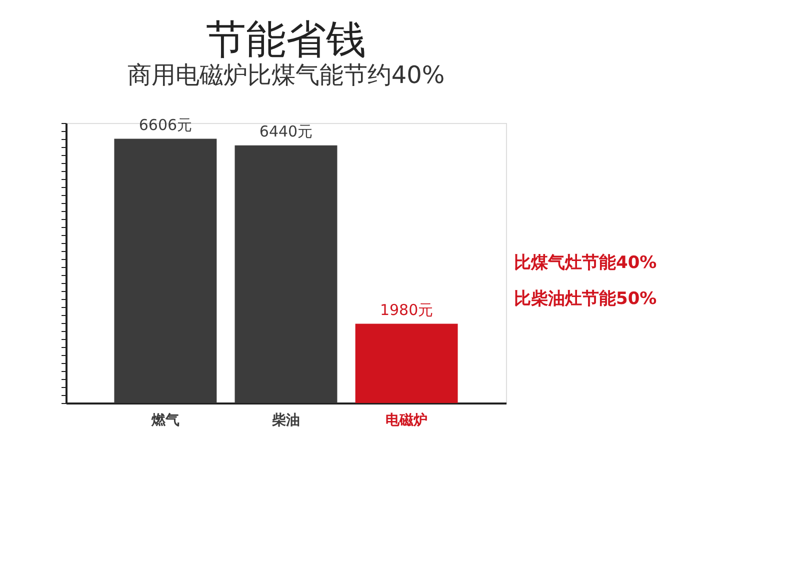 The height and width of the screenshot is (573, 800). What do you see at coordinates (286, 39) in the screenshot?
I see `chart-title: 节能省钱` at bounding box center [286, 39].